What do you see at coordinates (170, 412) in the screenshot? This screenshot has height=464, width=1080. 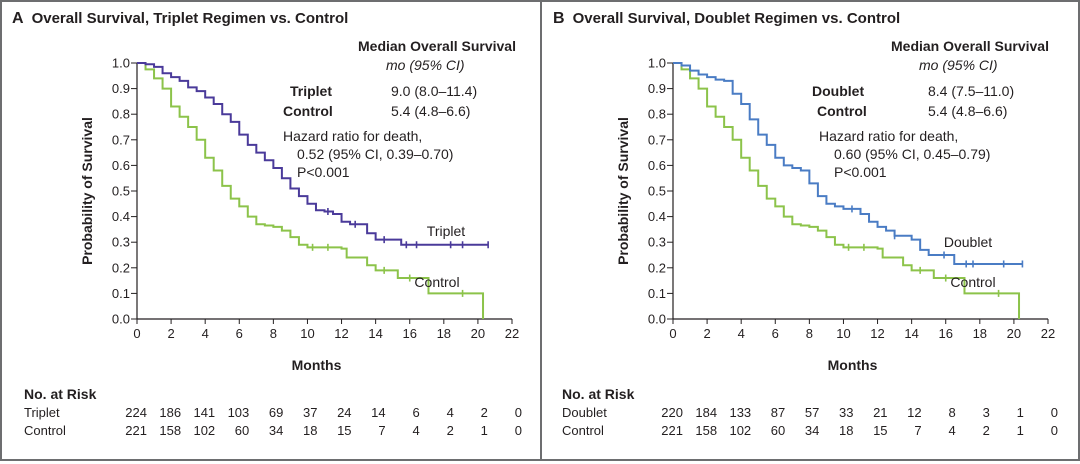 I see `risk-count: 186` at bounding box center [170, 412].